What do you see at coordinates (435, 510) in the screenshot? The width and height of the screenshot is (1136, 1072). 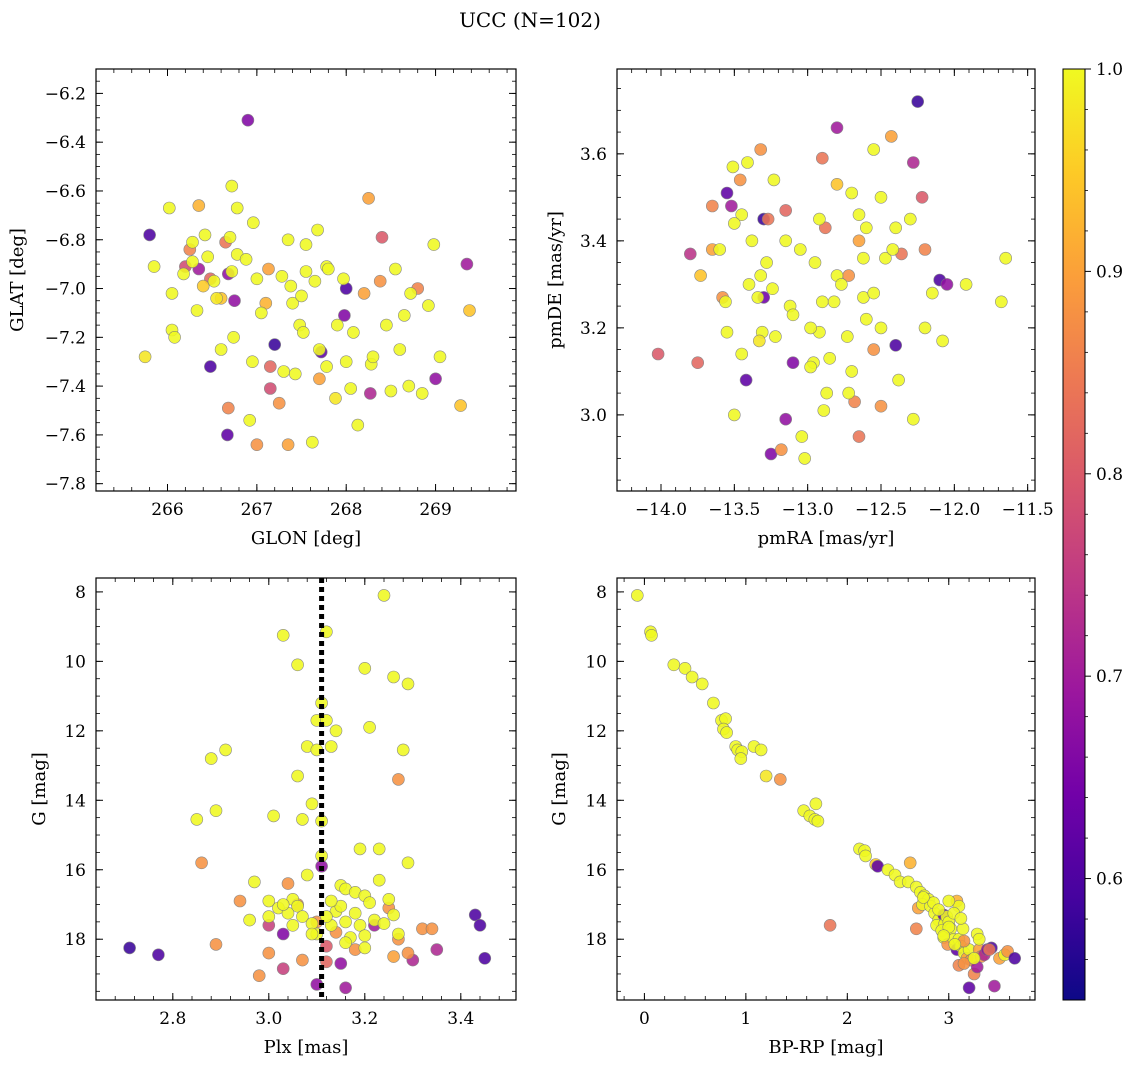 I see `x-tick-label: 269` at bounding box center [435, 510].